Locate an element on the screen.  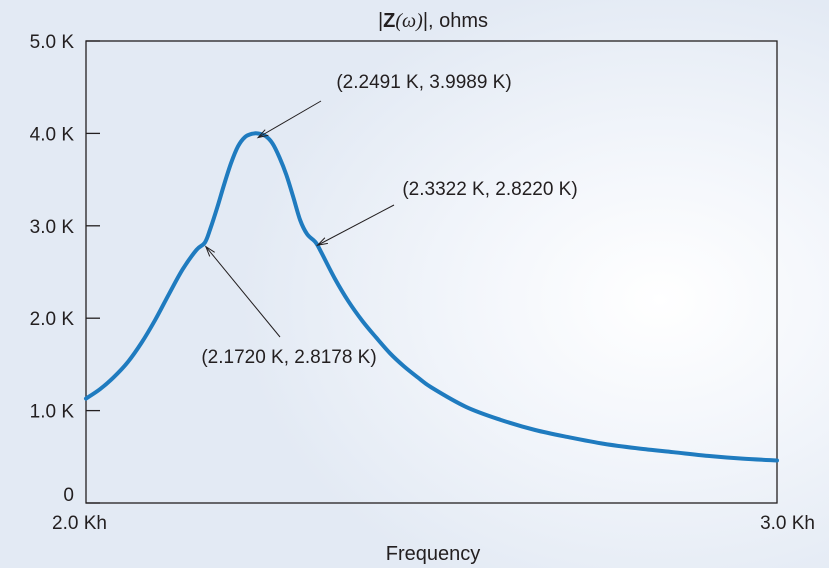
title-bar-right: | is located at coordinates (425, 21).